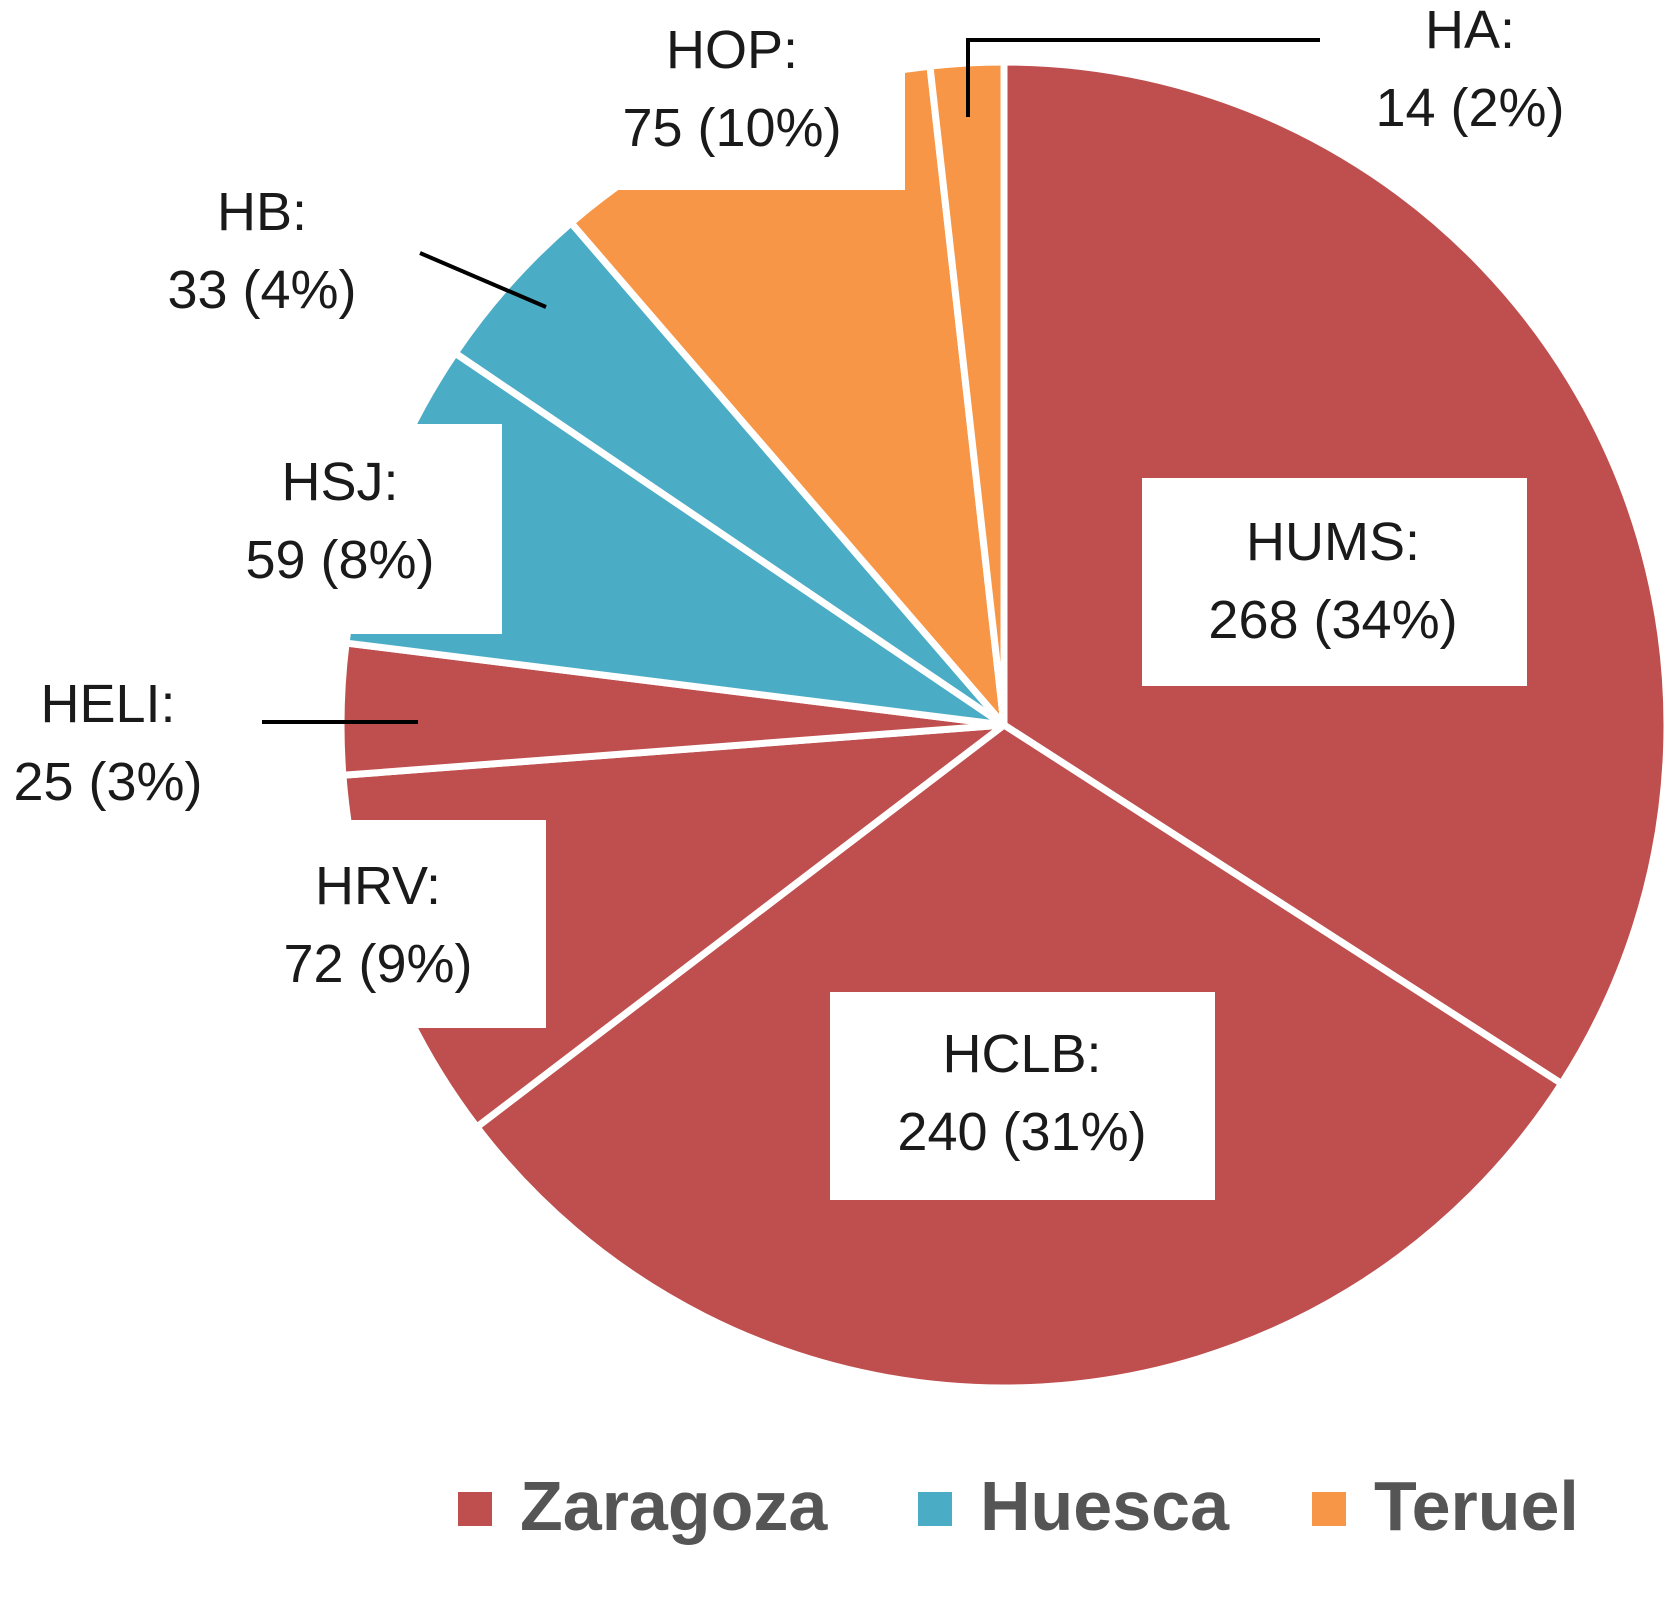 The height and width of the screenshot is (1603, 1674). I want to click on slice-label-value-hb: 33 (4%), so click(261, 290).